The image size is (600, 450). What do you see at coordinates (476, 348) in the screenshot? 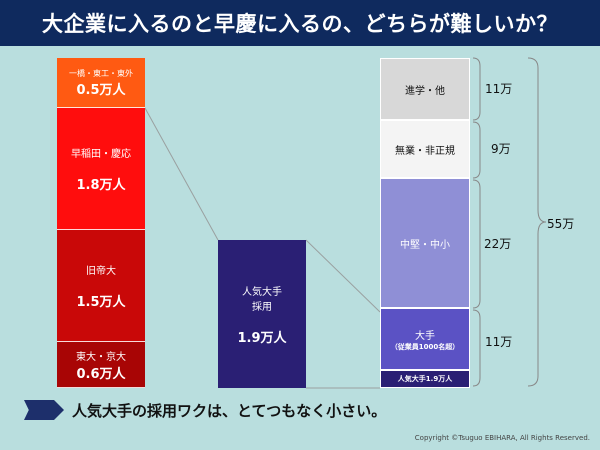
I see `bracket-11b` at bounding box center [476, 348].